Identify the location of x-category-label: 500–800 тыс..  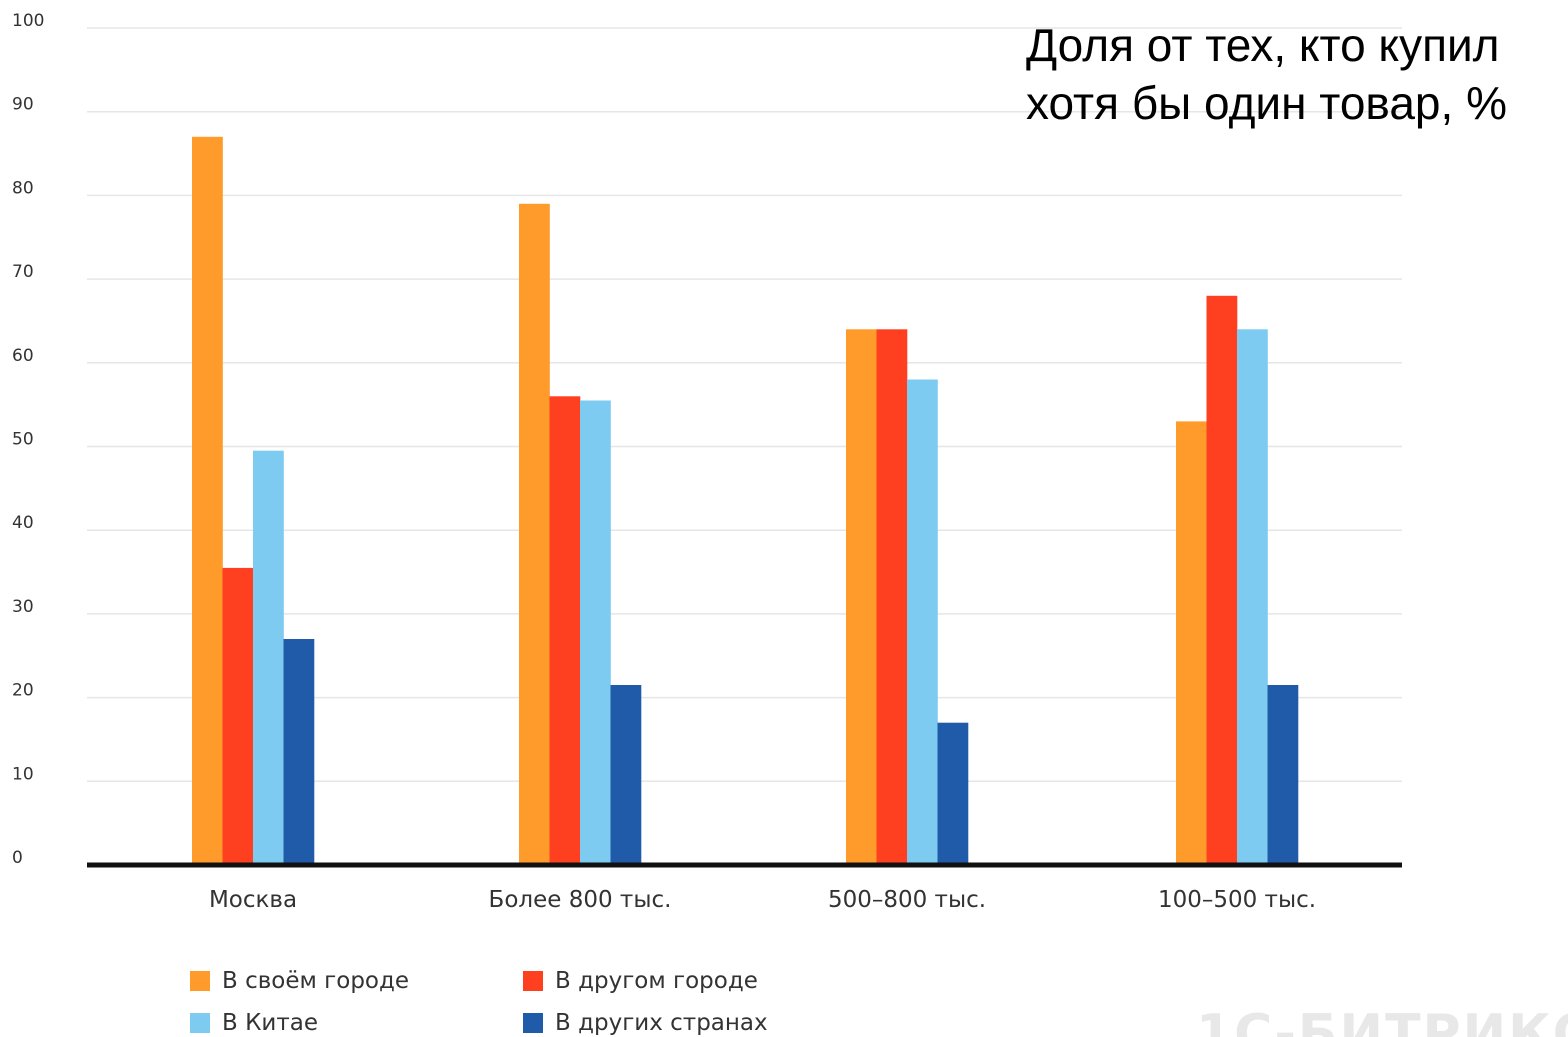
(907, 900).